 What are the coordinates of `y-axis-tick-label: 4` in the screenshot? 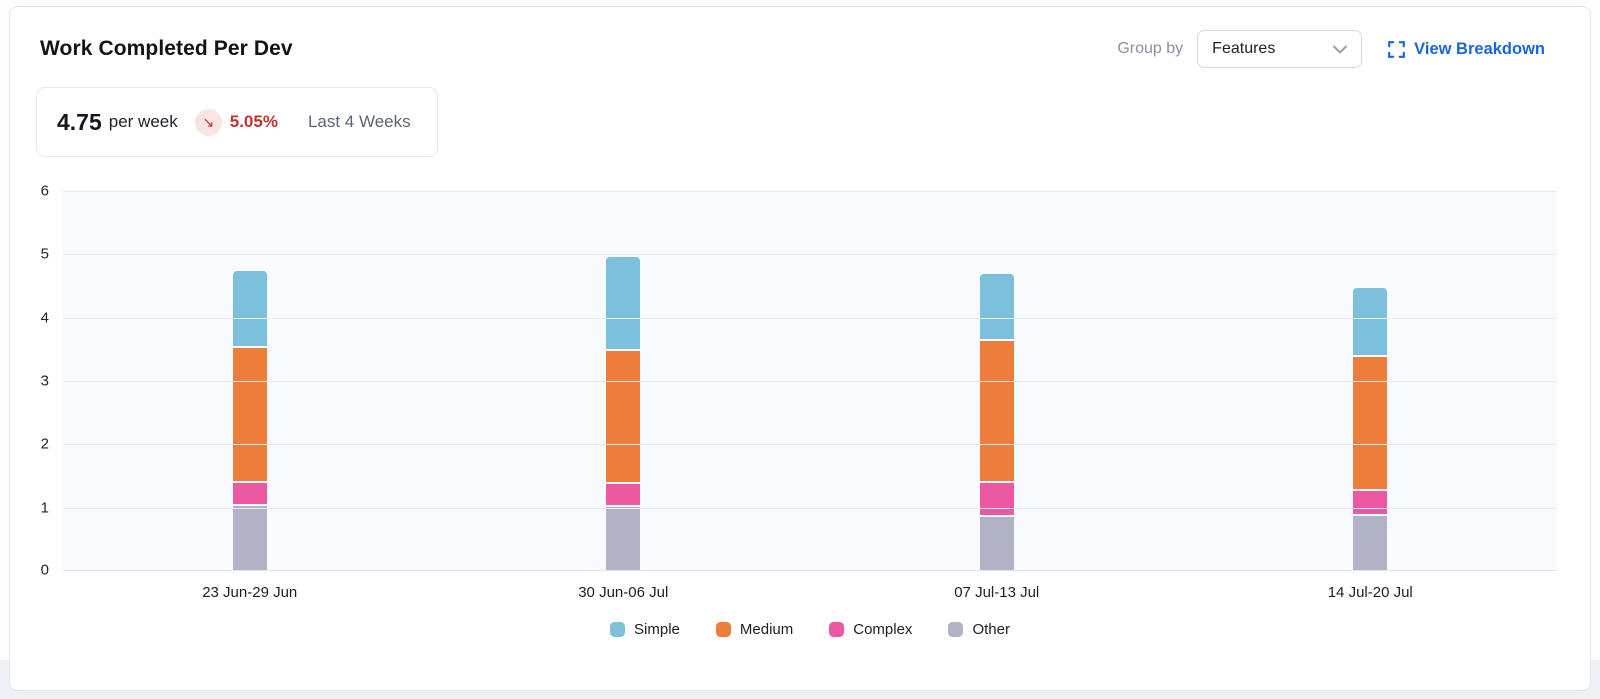 It's located at (44, 318).